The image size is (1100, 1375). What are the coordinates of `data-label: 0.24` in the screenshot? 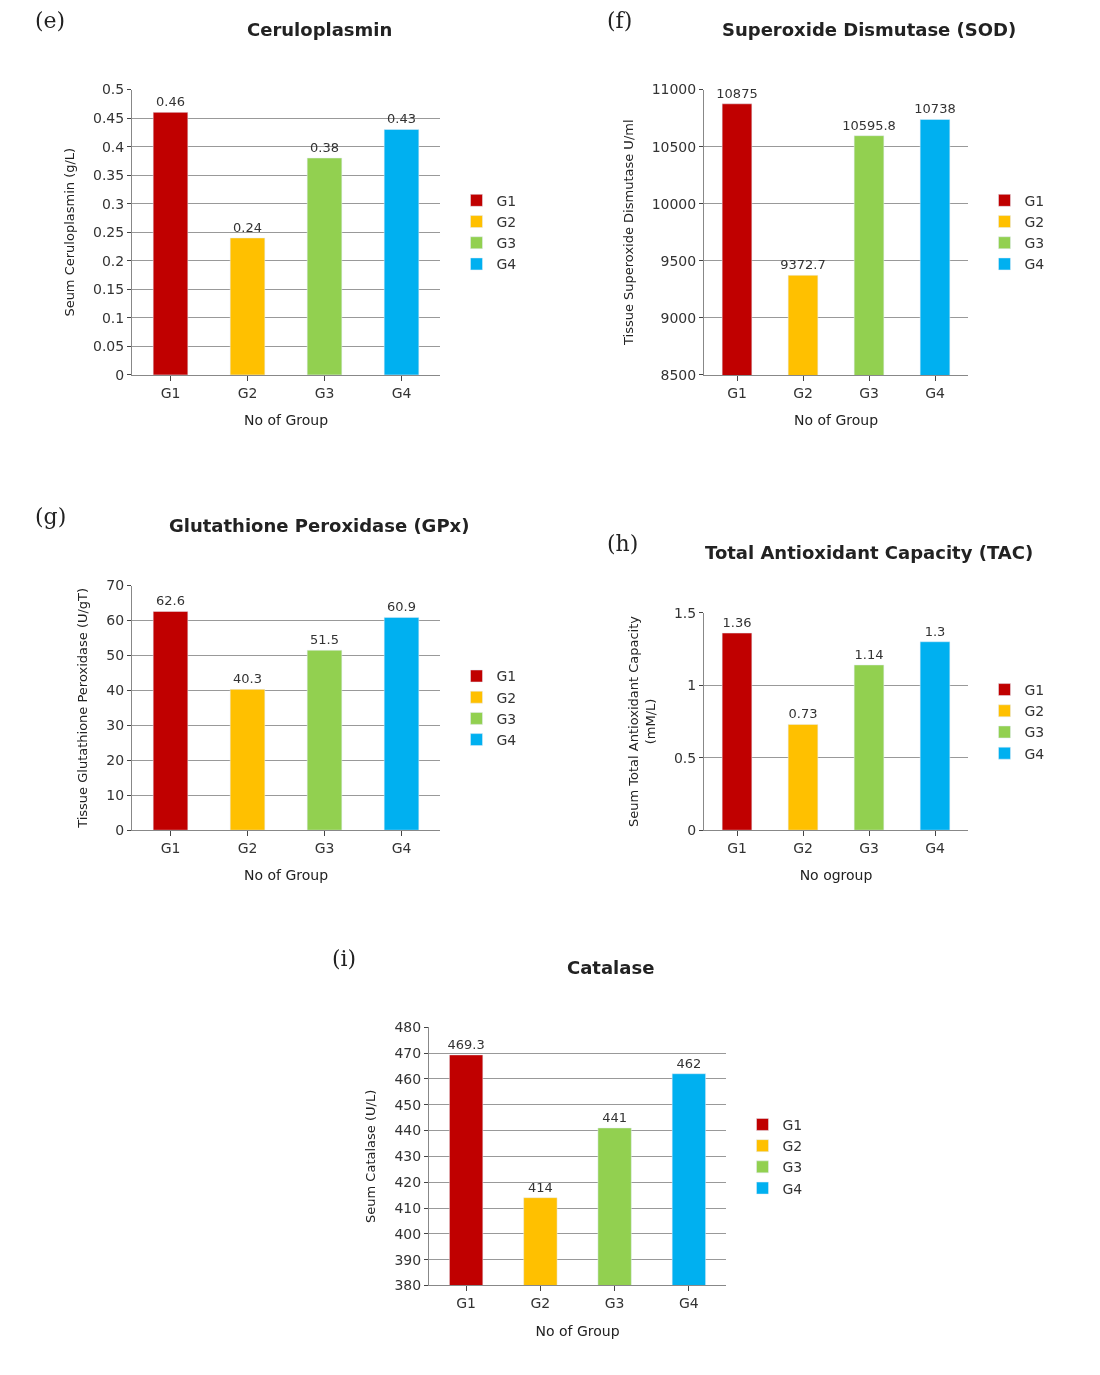 It's located at (247, 227).